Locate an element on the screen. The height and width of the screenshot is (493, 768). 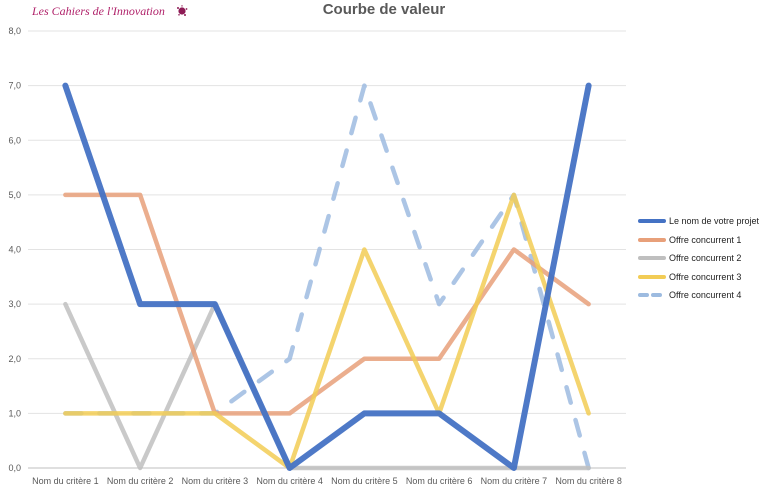
legend-item: Offre concurrent 2 is located at coordinates (698, 258).